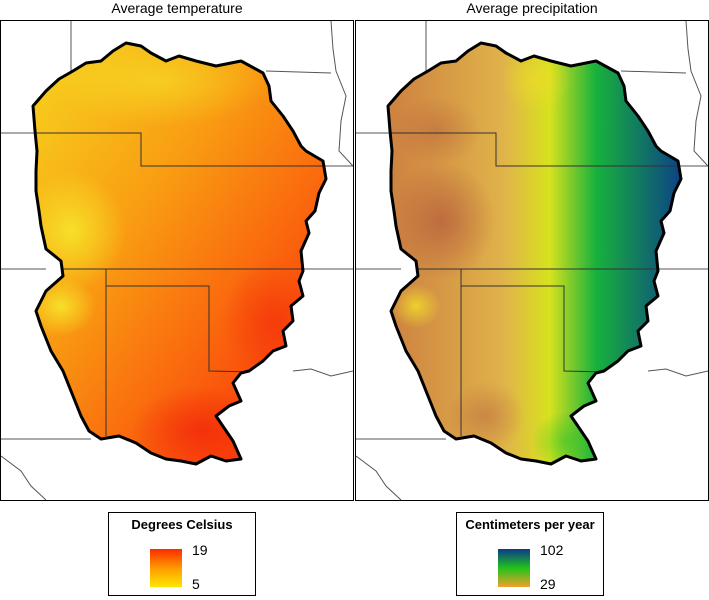  I want to click on temperature-legend-max: 19, so click(200, 550).